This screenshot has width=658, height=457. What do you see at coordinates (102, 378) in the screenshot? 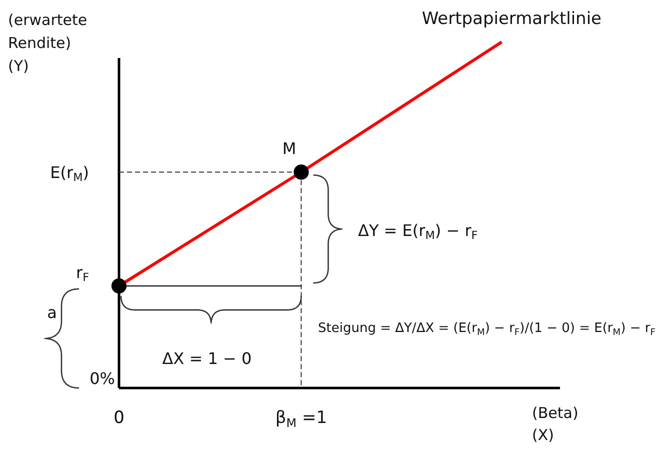
I see `text: 0%` at bounding box center [102, 378].